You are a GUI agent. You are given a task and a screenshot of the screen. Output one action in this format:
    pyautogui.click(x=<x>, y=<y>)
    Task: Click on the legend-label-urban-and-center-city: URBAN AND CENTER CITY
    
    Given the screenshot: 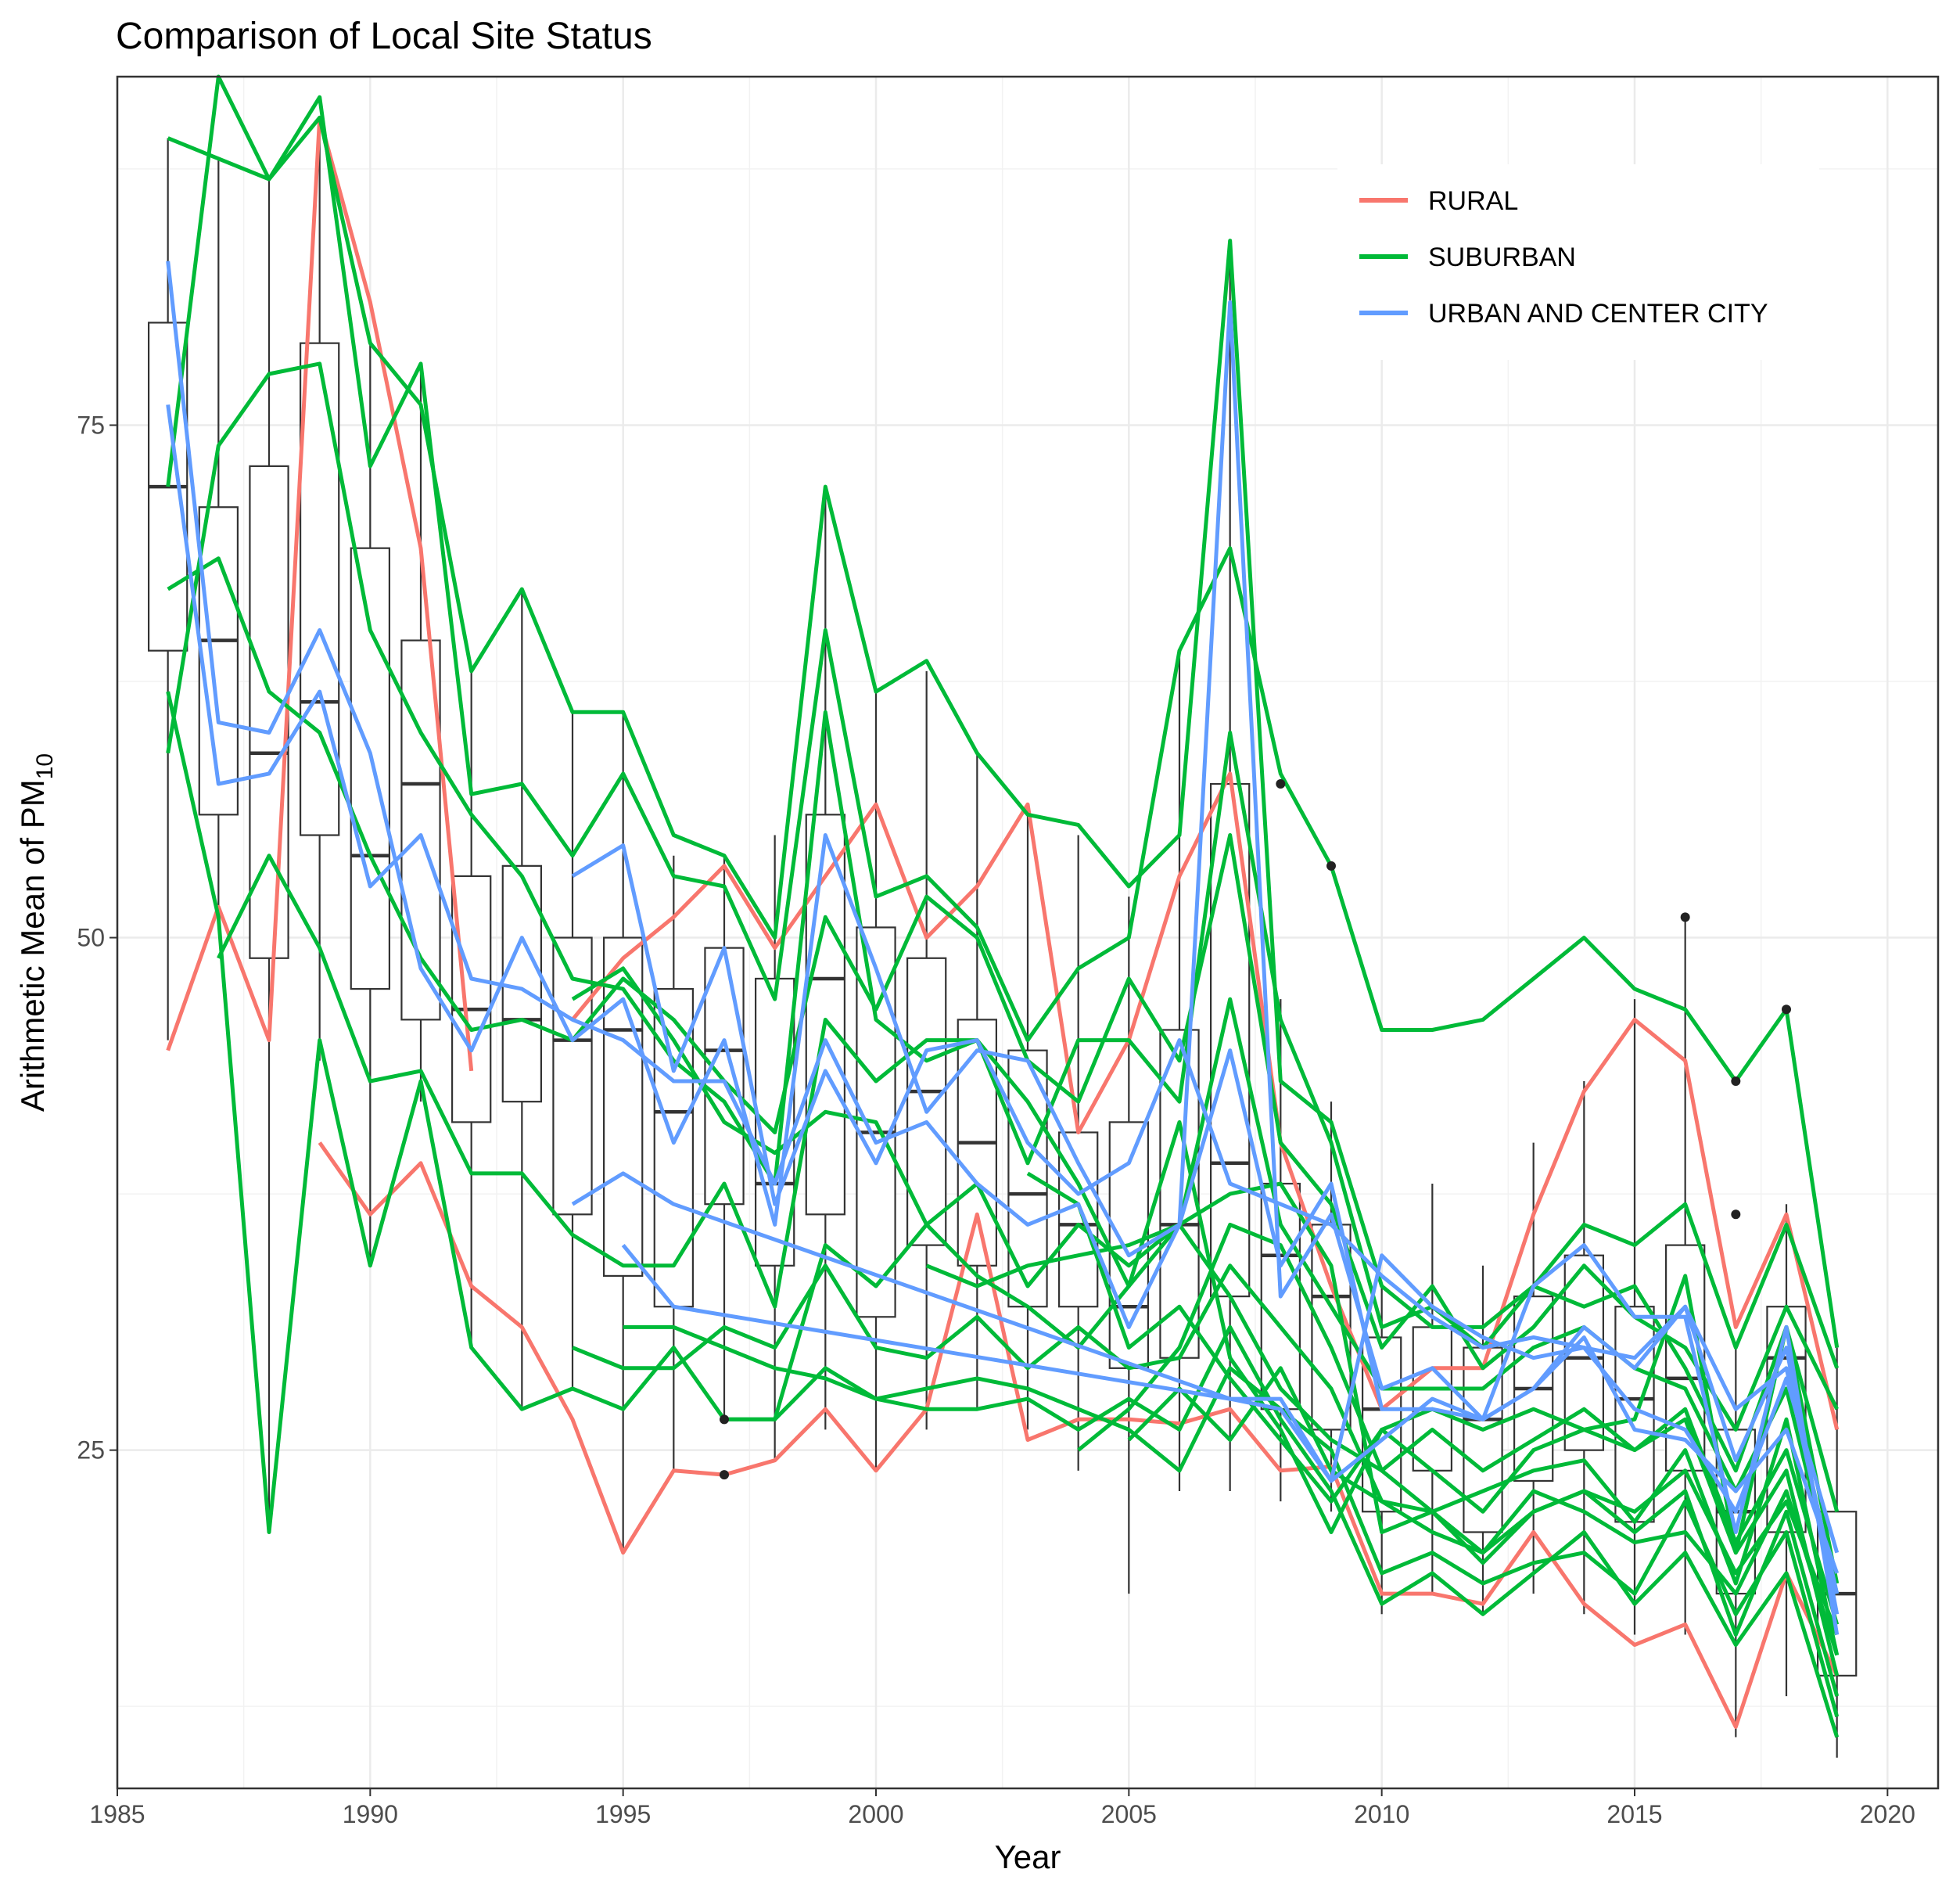 What is the action you would take?
    pyautogui.click(x=1598, y=314)
    